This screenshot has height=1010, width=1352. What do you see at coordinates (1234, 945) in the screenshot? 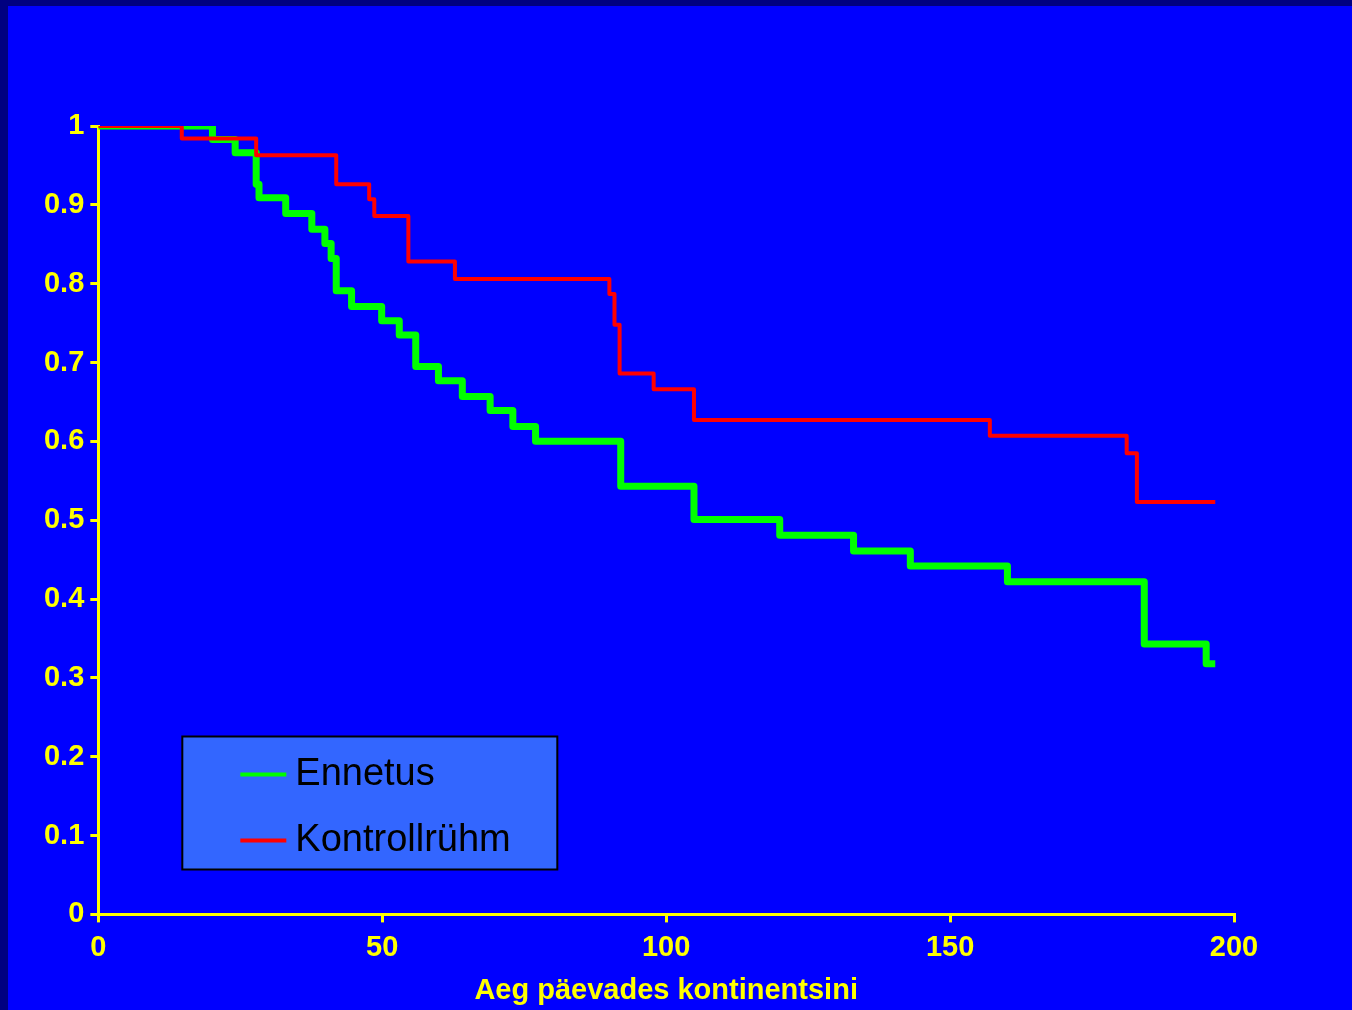
I see `x-tick-label: 200` at bounding box center [1234, 945].